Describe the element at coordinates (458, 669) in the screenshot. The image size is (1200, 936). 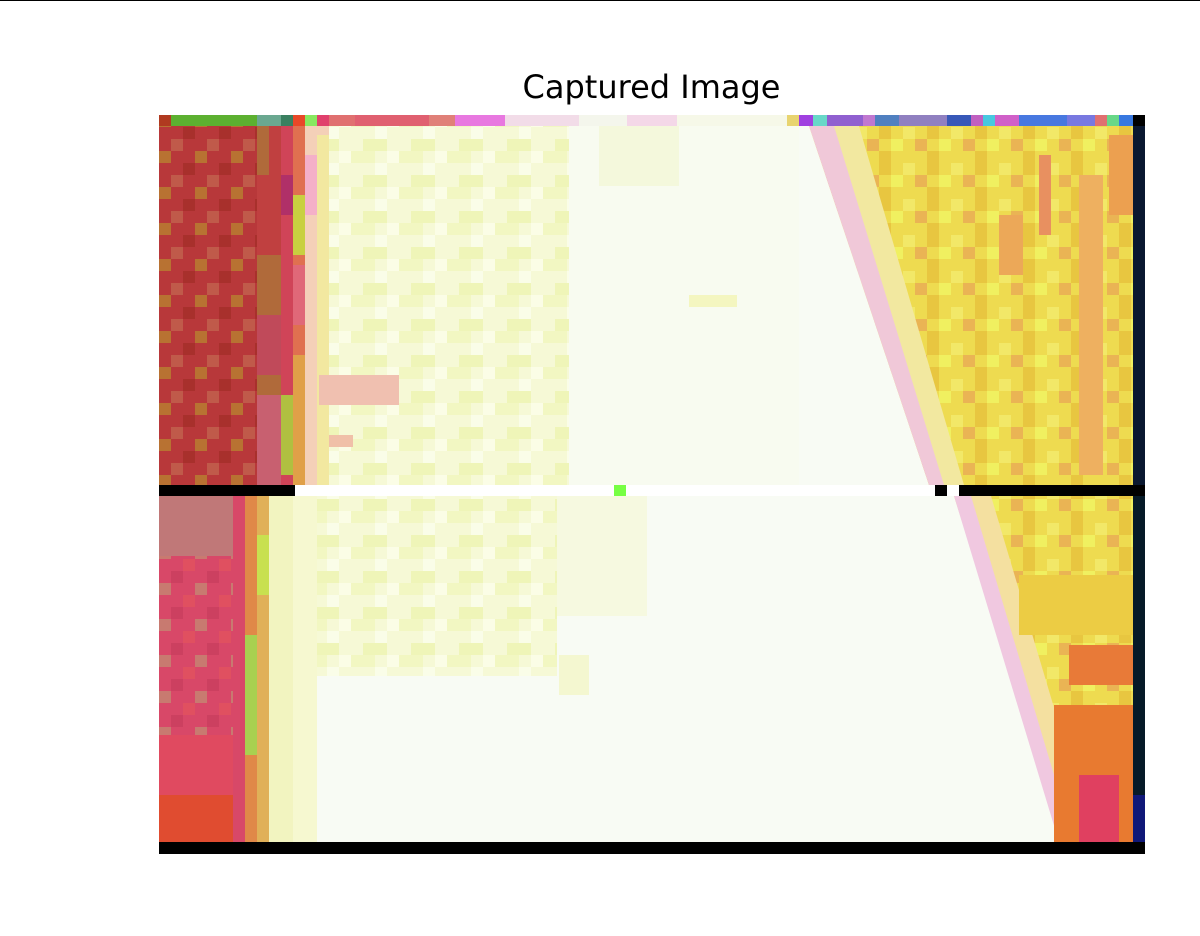
I see `center-cream-lower` at that location.